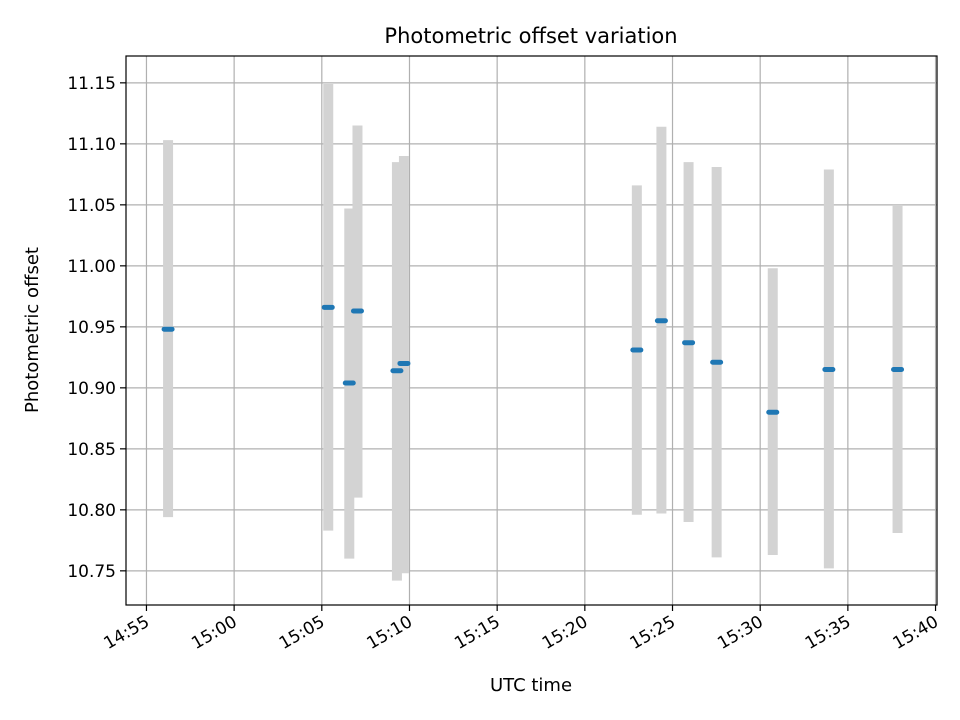 Image resolution: width=960 pixels, height=720 pixels. Describe the element at coordinates (91, 389) in the screenshot. I see `y-tick-label: 10.90` at that location.